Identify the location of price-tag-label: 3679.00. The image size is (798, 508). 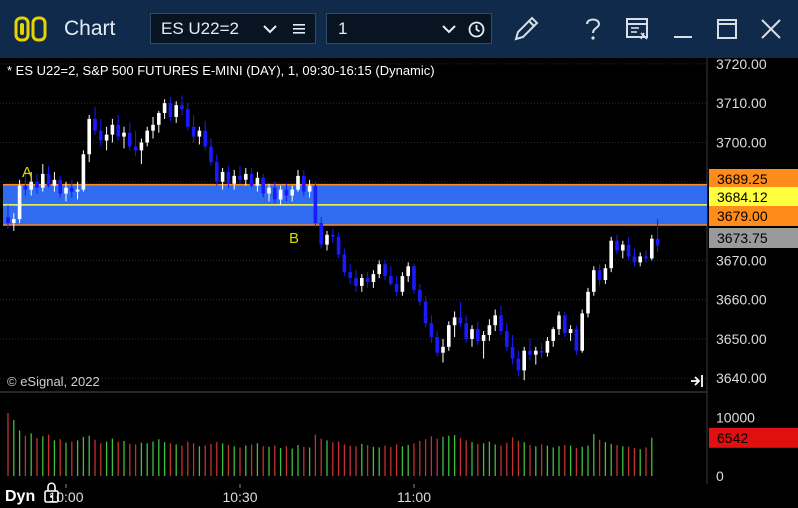
(742, 216).